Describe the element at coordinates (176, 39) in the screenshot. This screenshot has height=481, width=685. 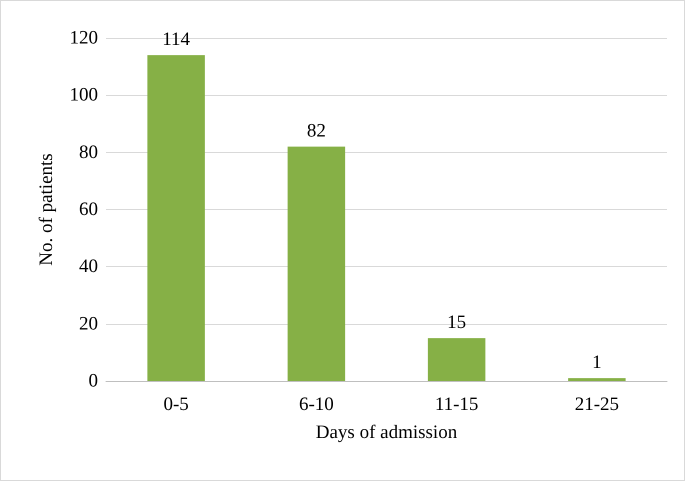
I see `data-label: 114` at that location.